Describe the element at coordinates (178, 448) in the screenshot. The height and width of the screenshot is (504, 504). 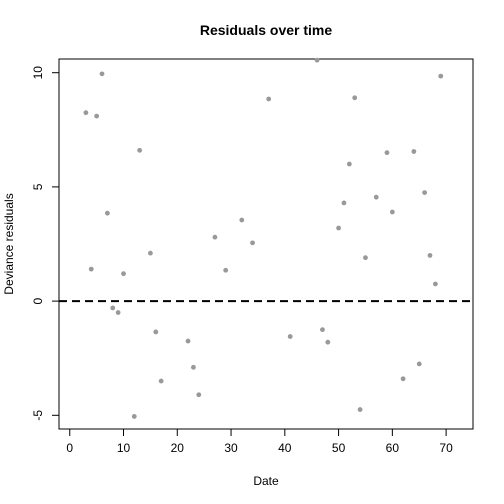
I see `x-tick-label: 20` at that location.